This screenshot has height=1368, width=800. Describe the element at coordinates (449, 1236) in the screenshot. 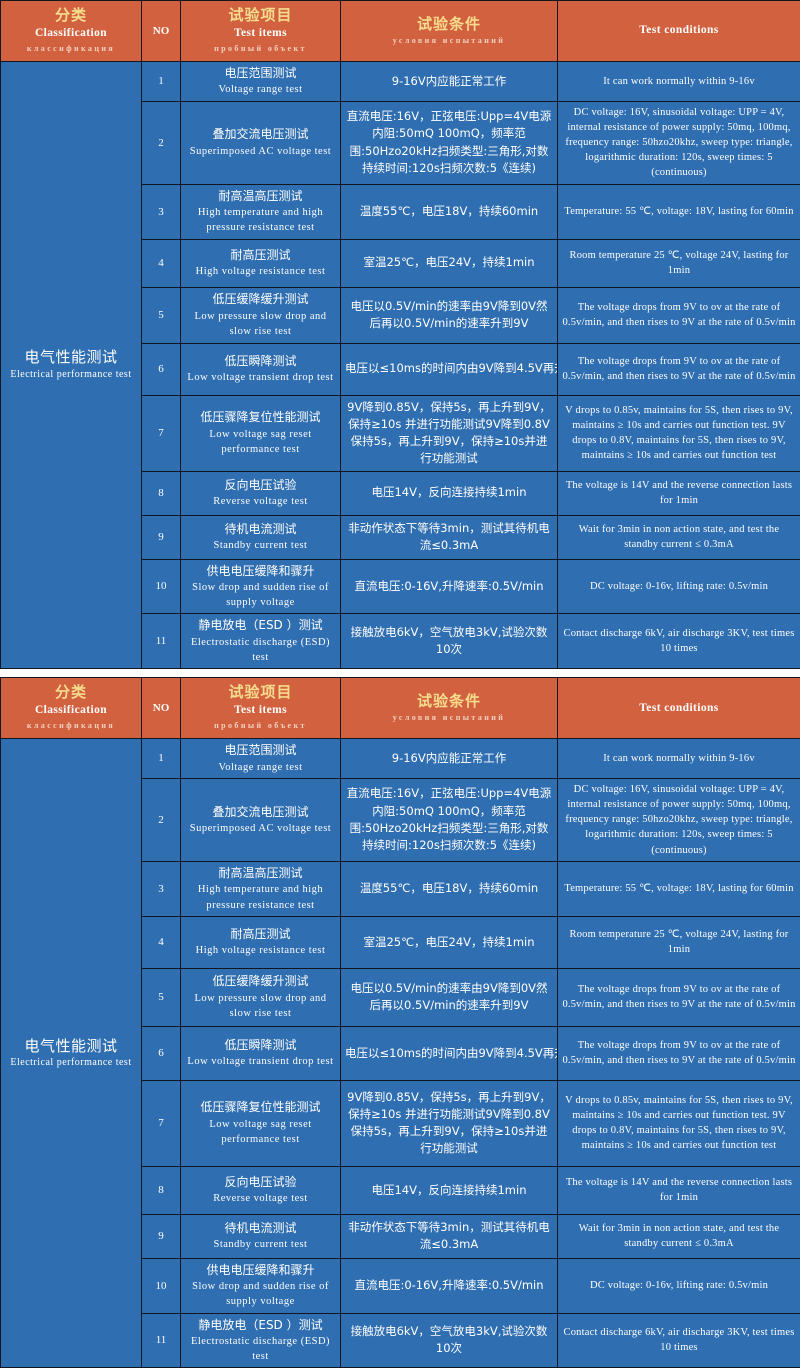

I see `test-condition-cn-cell: 非动作状态下等待3min，测试其待机电流≤0.3mA` at that location.